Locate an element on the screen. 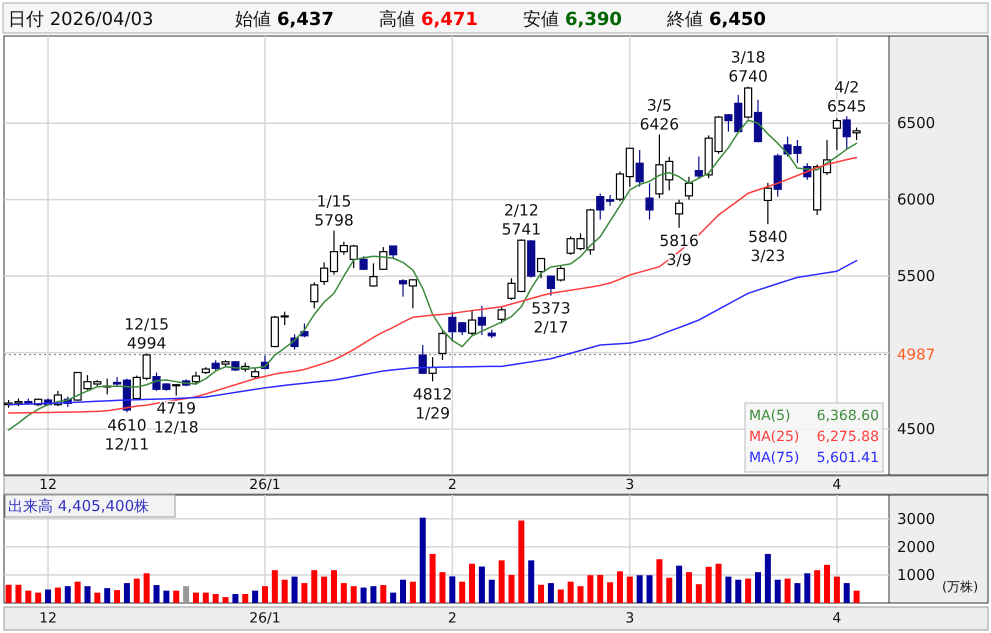 The width and height of the screenshot is (991, 633). annotation: 5373 2/17 is located at coordinates (551, 318).